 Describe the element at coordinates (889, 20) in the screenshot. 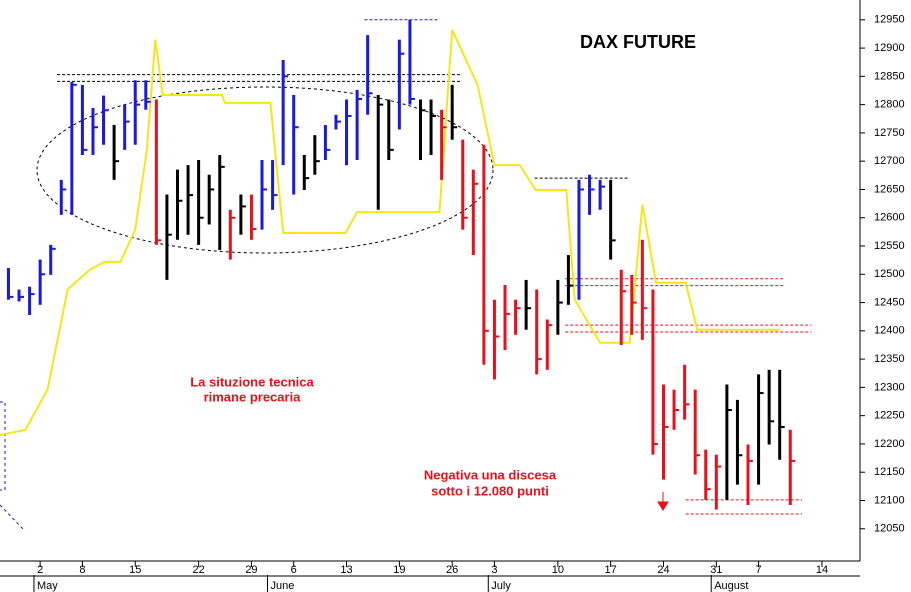

I see `y-tick-label: 12950` at that location.